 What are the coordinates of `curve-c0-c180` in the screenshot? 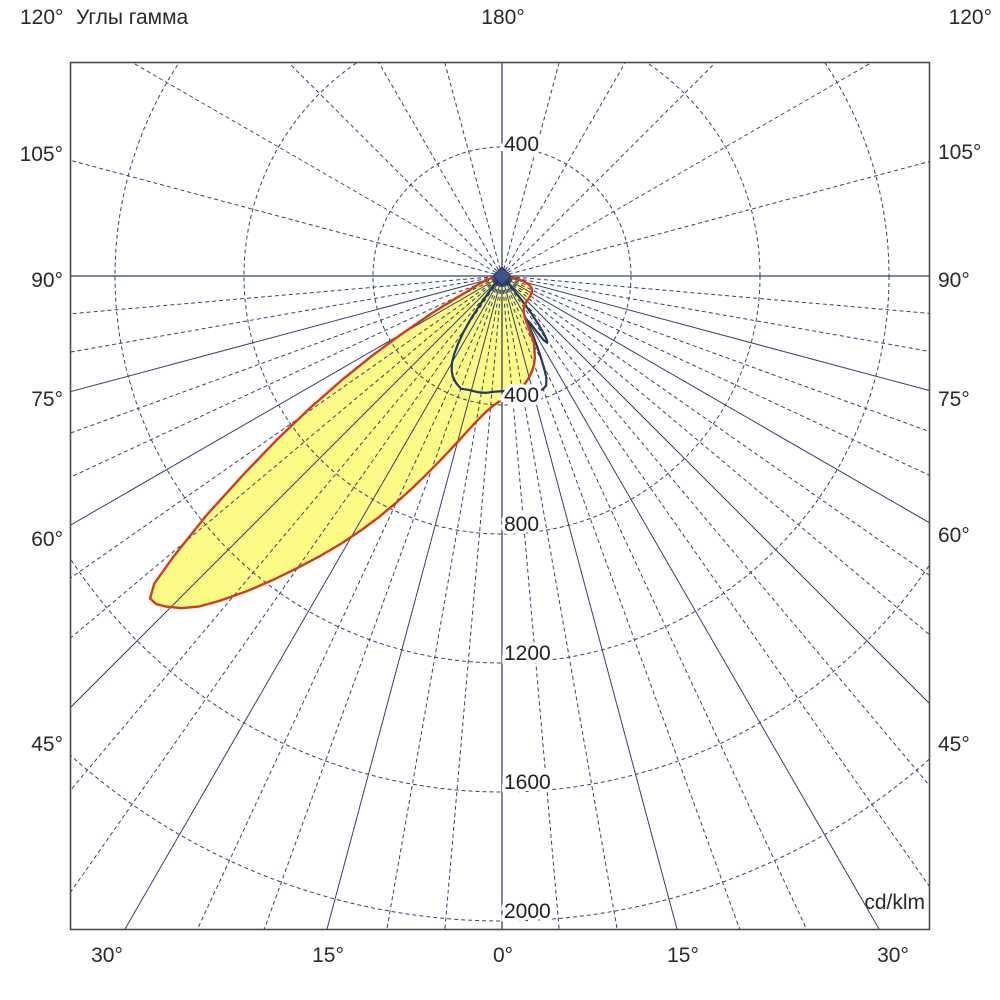 It's located at (342, 442).